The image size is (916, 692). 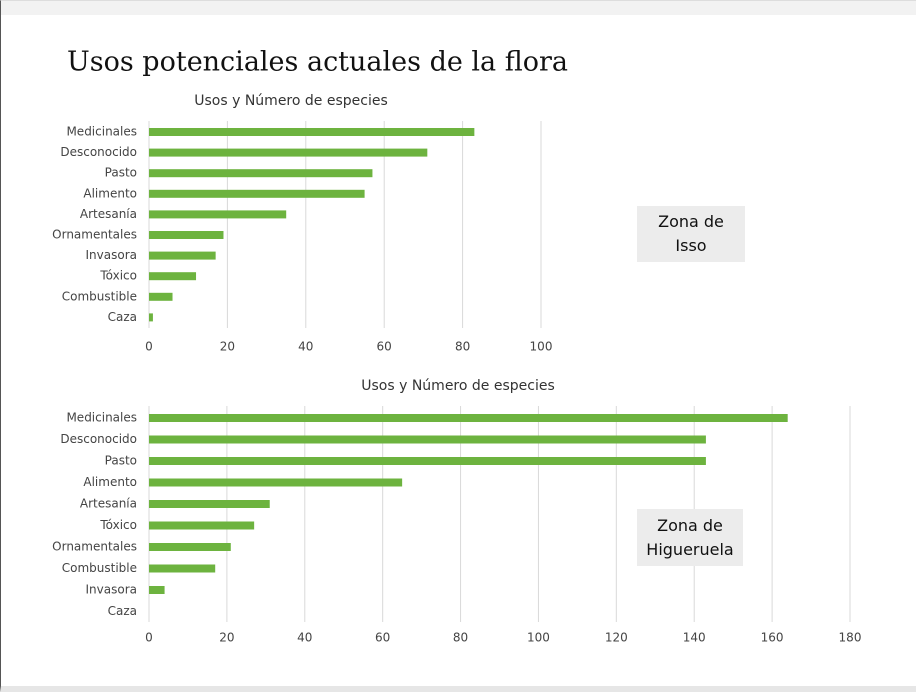 What do you see at coordinates (317, 62) in the screenshot?
I see `slide-title: Usos potenciales actuales de la flora` at bounding box center [317, 62].